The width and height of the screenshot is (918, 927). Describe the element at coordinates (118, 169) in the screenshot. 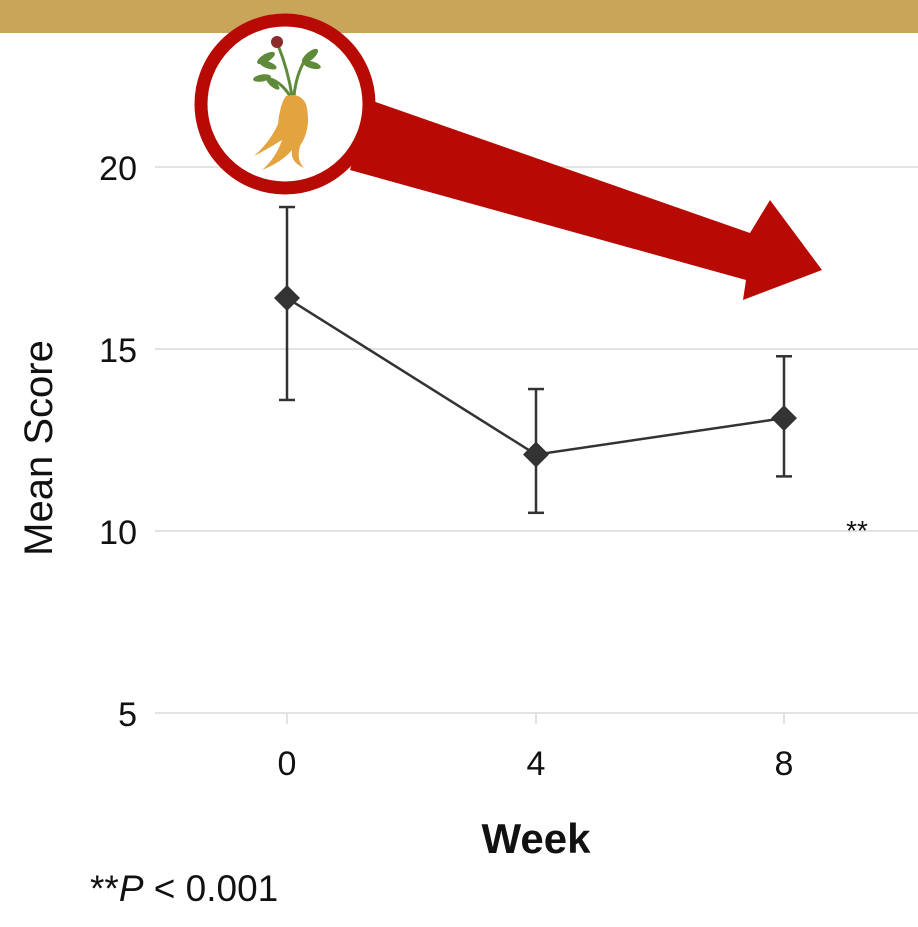

I see `y-tick-label: 20` at that location.